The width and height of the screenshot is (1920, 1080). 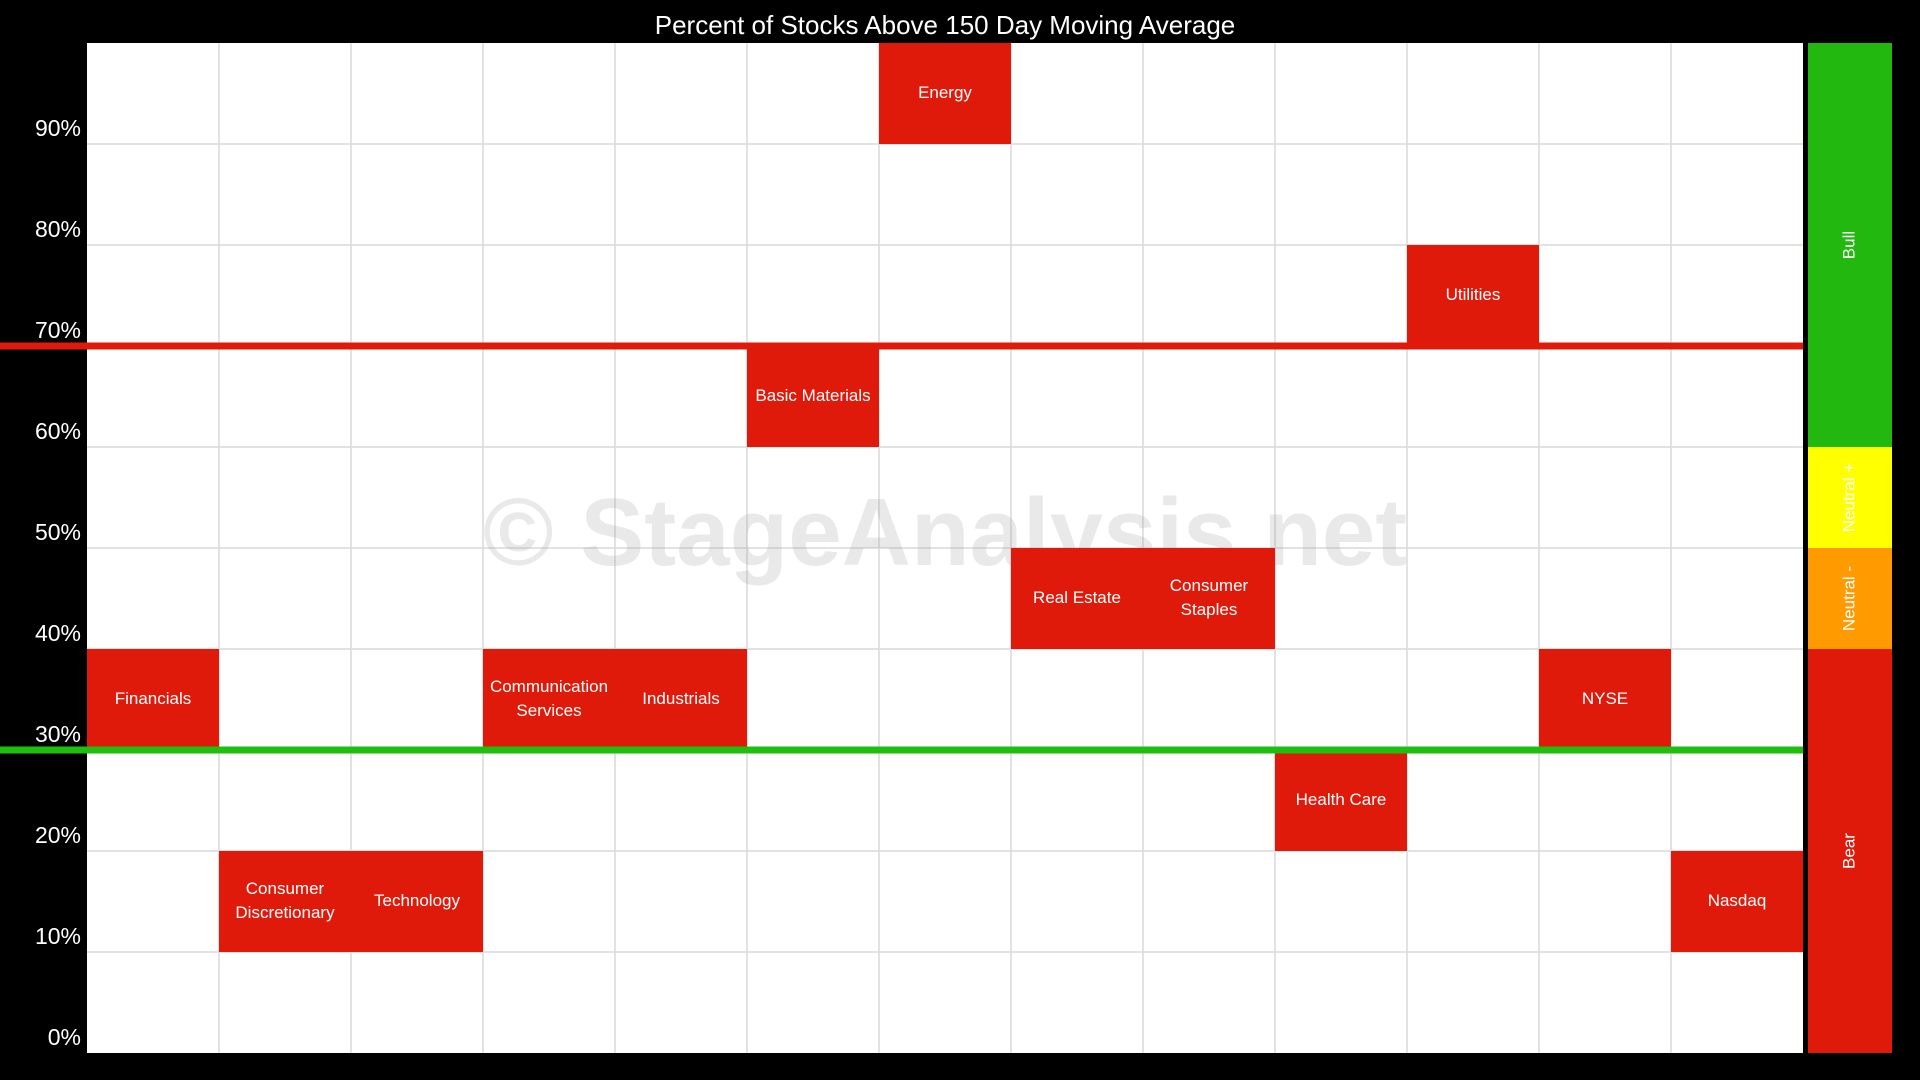 I want to click on y-tick-label: 10%, so click(x=58, y=936).